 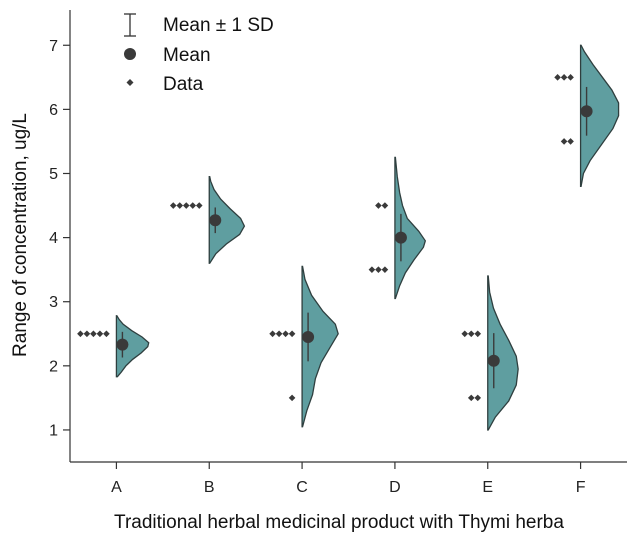 I want to click on legend-mean-symbol, so click(x=130, y=54).